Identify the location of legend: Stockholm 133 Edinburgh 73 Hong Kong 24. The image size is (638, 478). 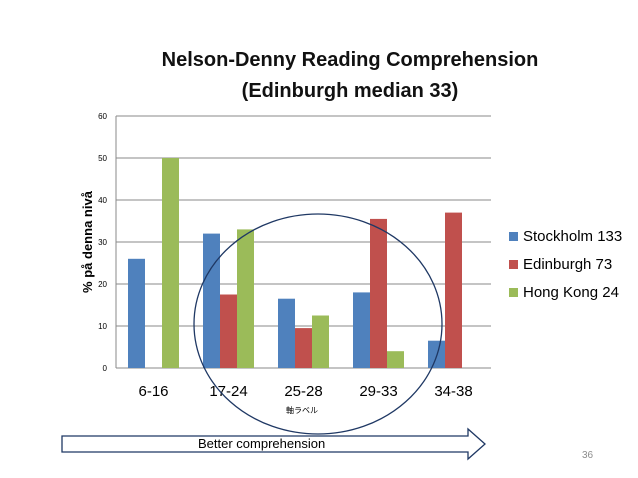
(565, 264).